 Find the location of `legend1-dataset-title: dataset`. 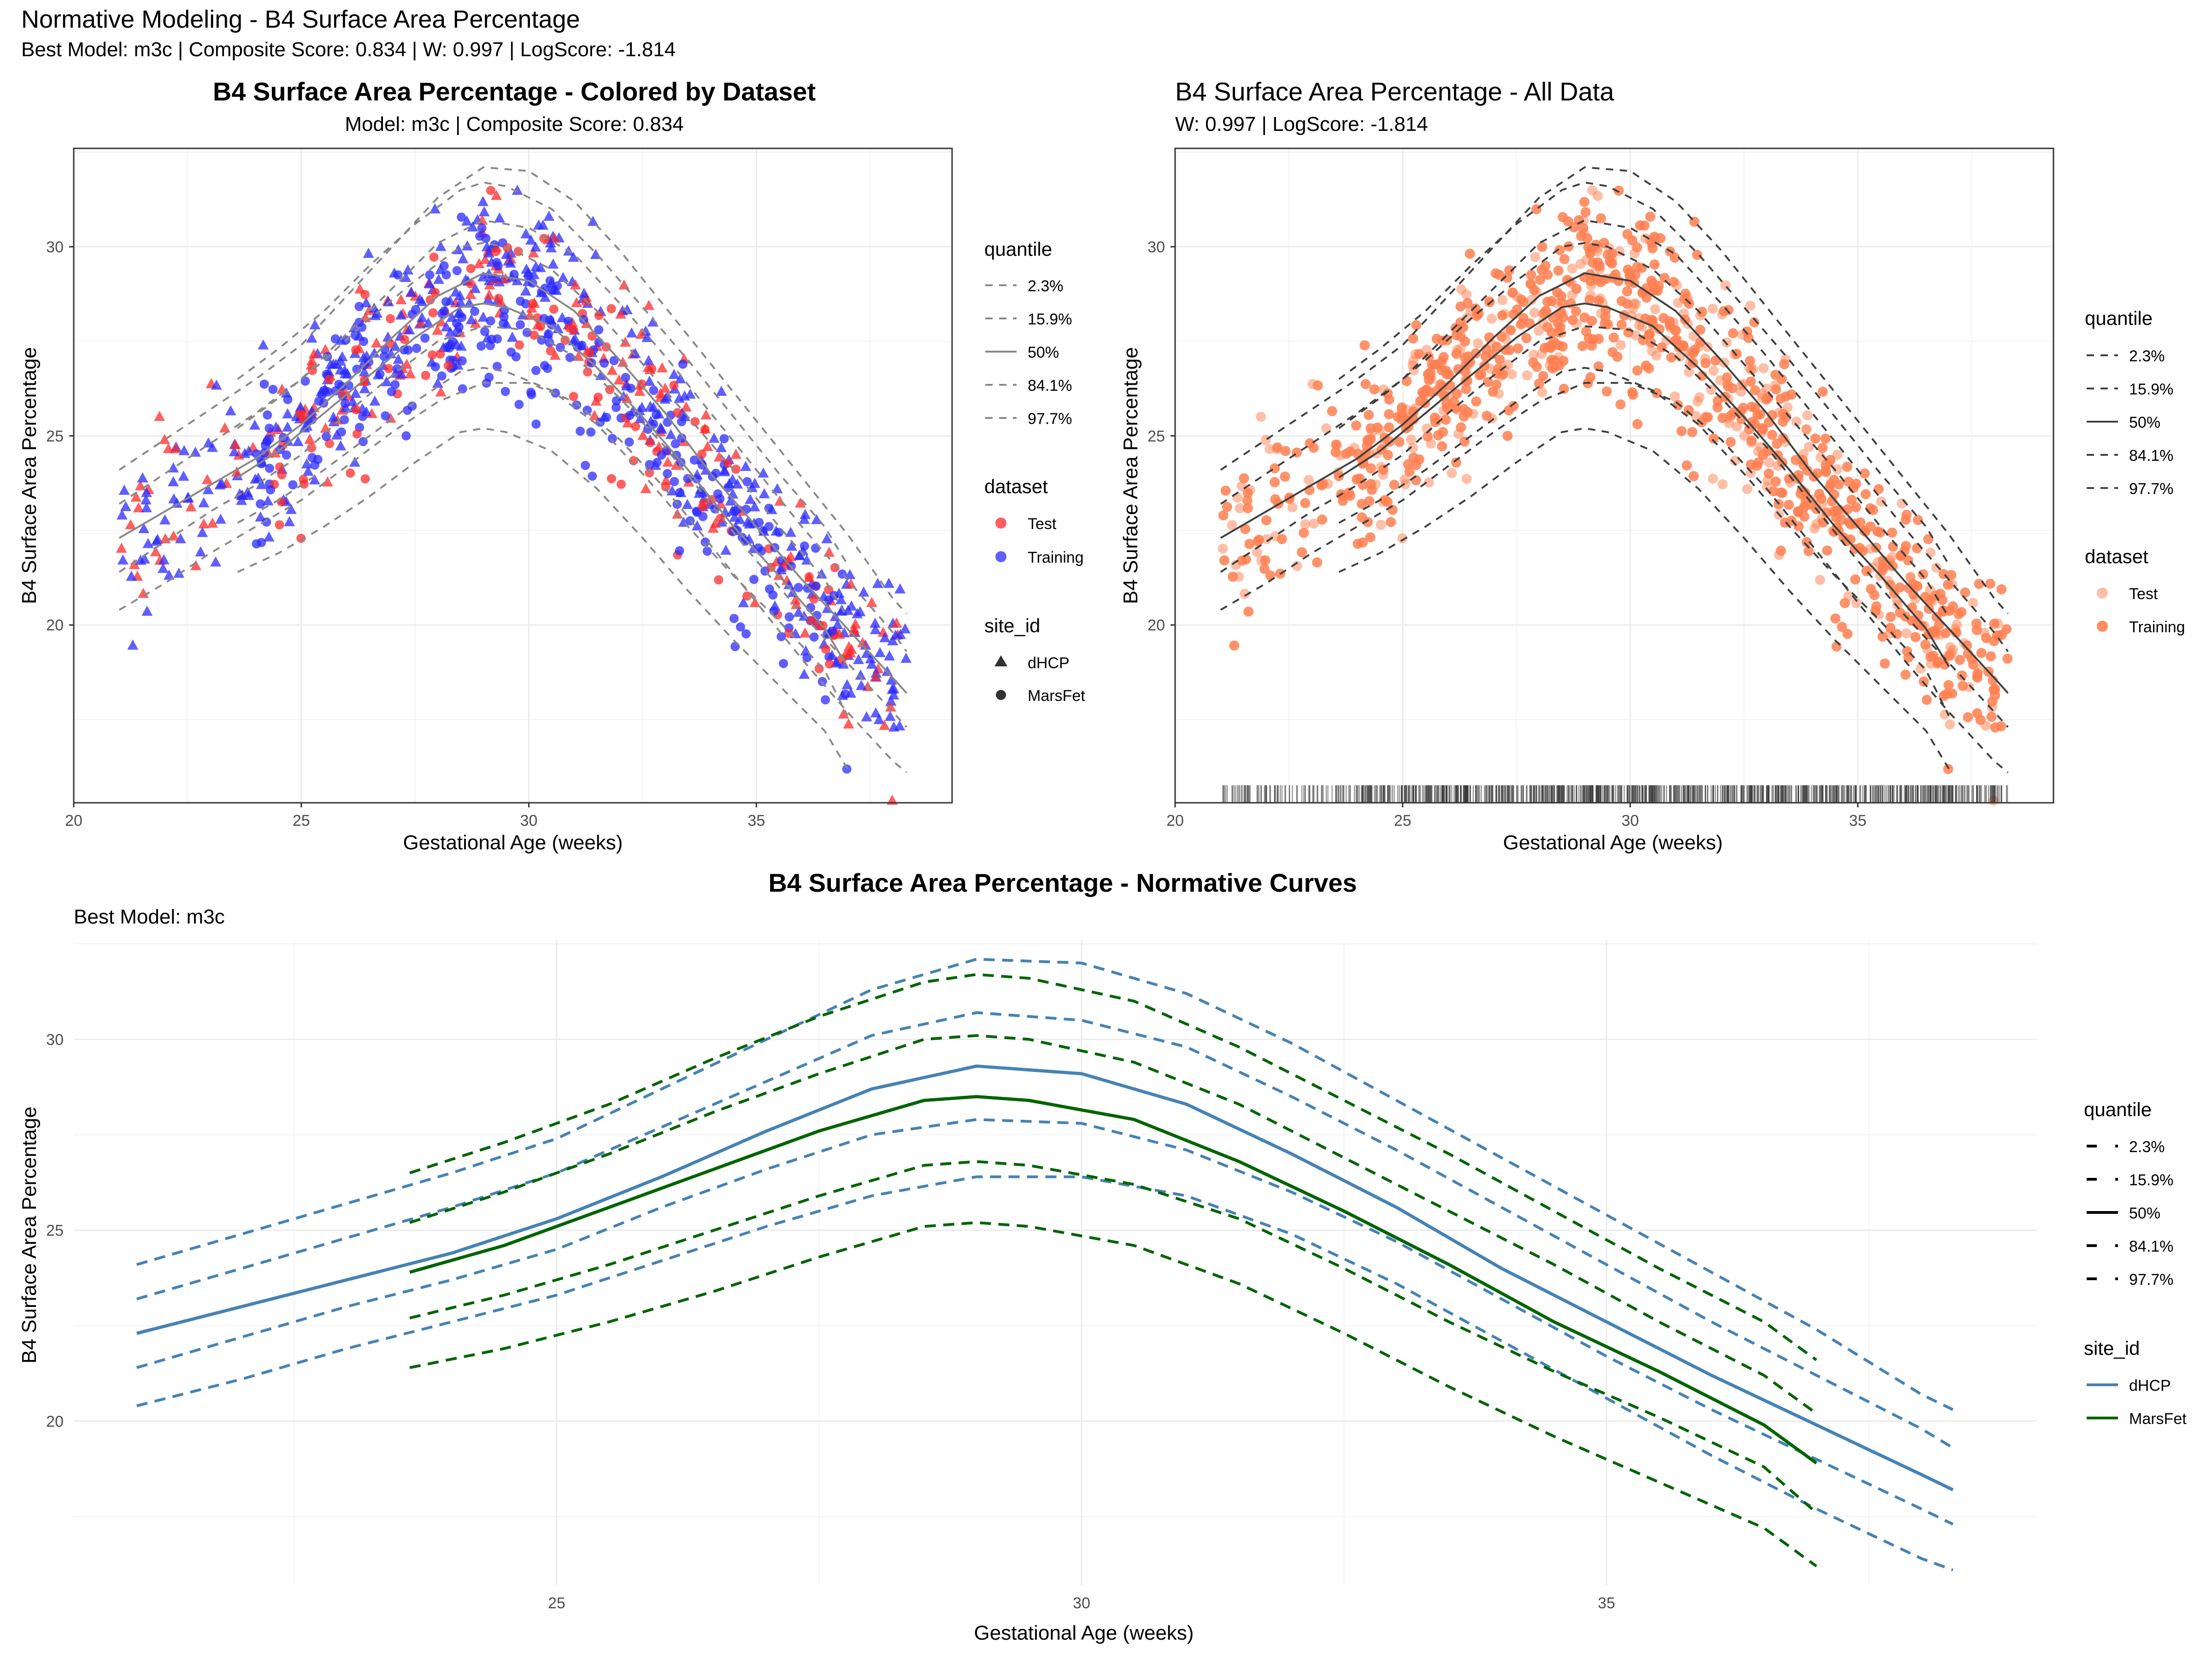

legend1-dataset-title: dataset is located at coordinates (1016, 486).